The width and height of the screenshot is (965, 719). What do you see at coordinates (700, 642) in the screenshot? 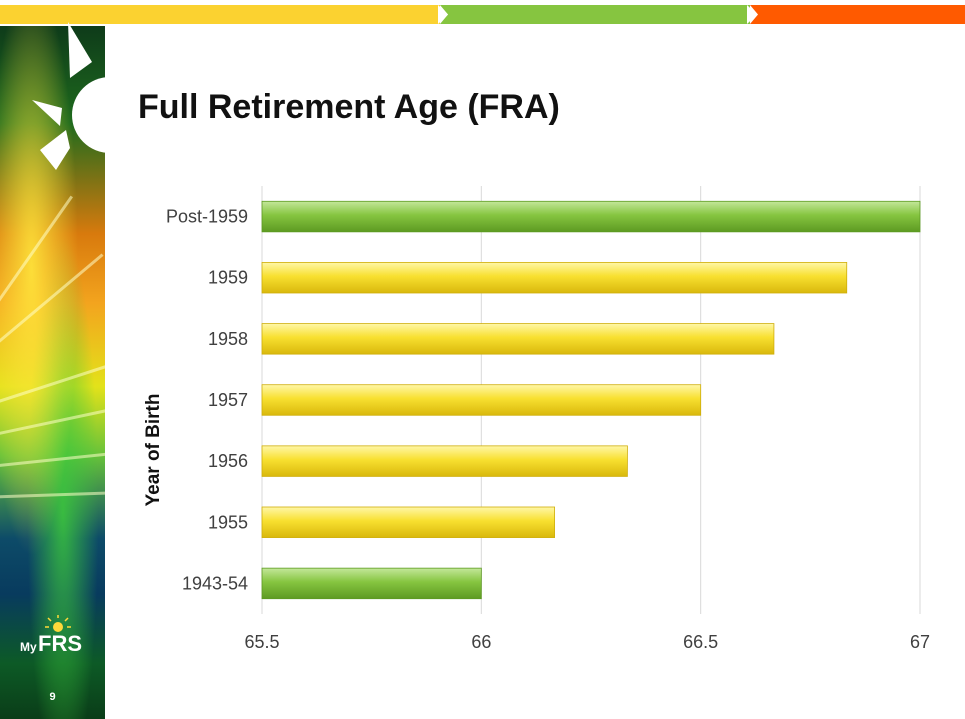
I see `x-tick-label: 66.5` at bounding box center [700, 642].